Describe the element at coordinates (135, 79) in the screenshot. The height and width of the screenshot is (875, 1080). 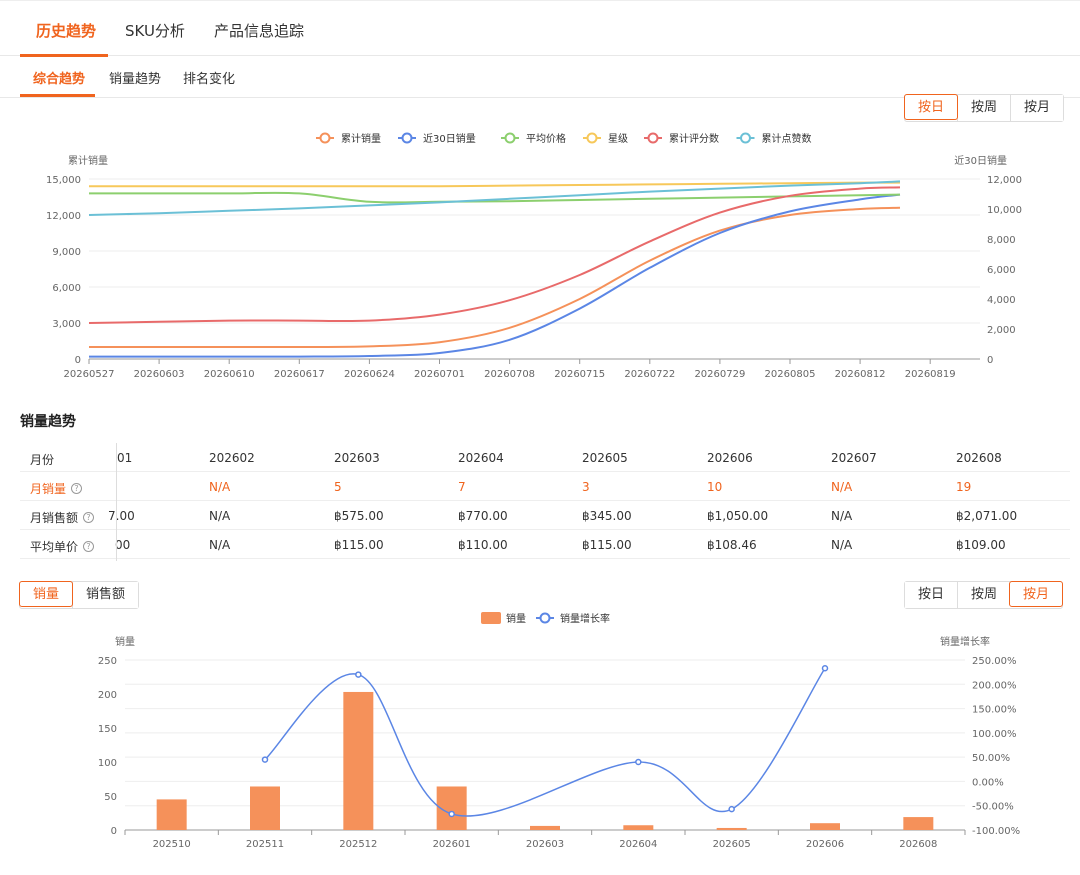
I see `subtab-sales-trend: 销量趋势` at that location.